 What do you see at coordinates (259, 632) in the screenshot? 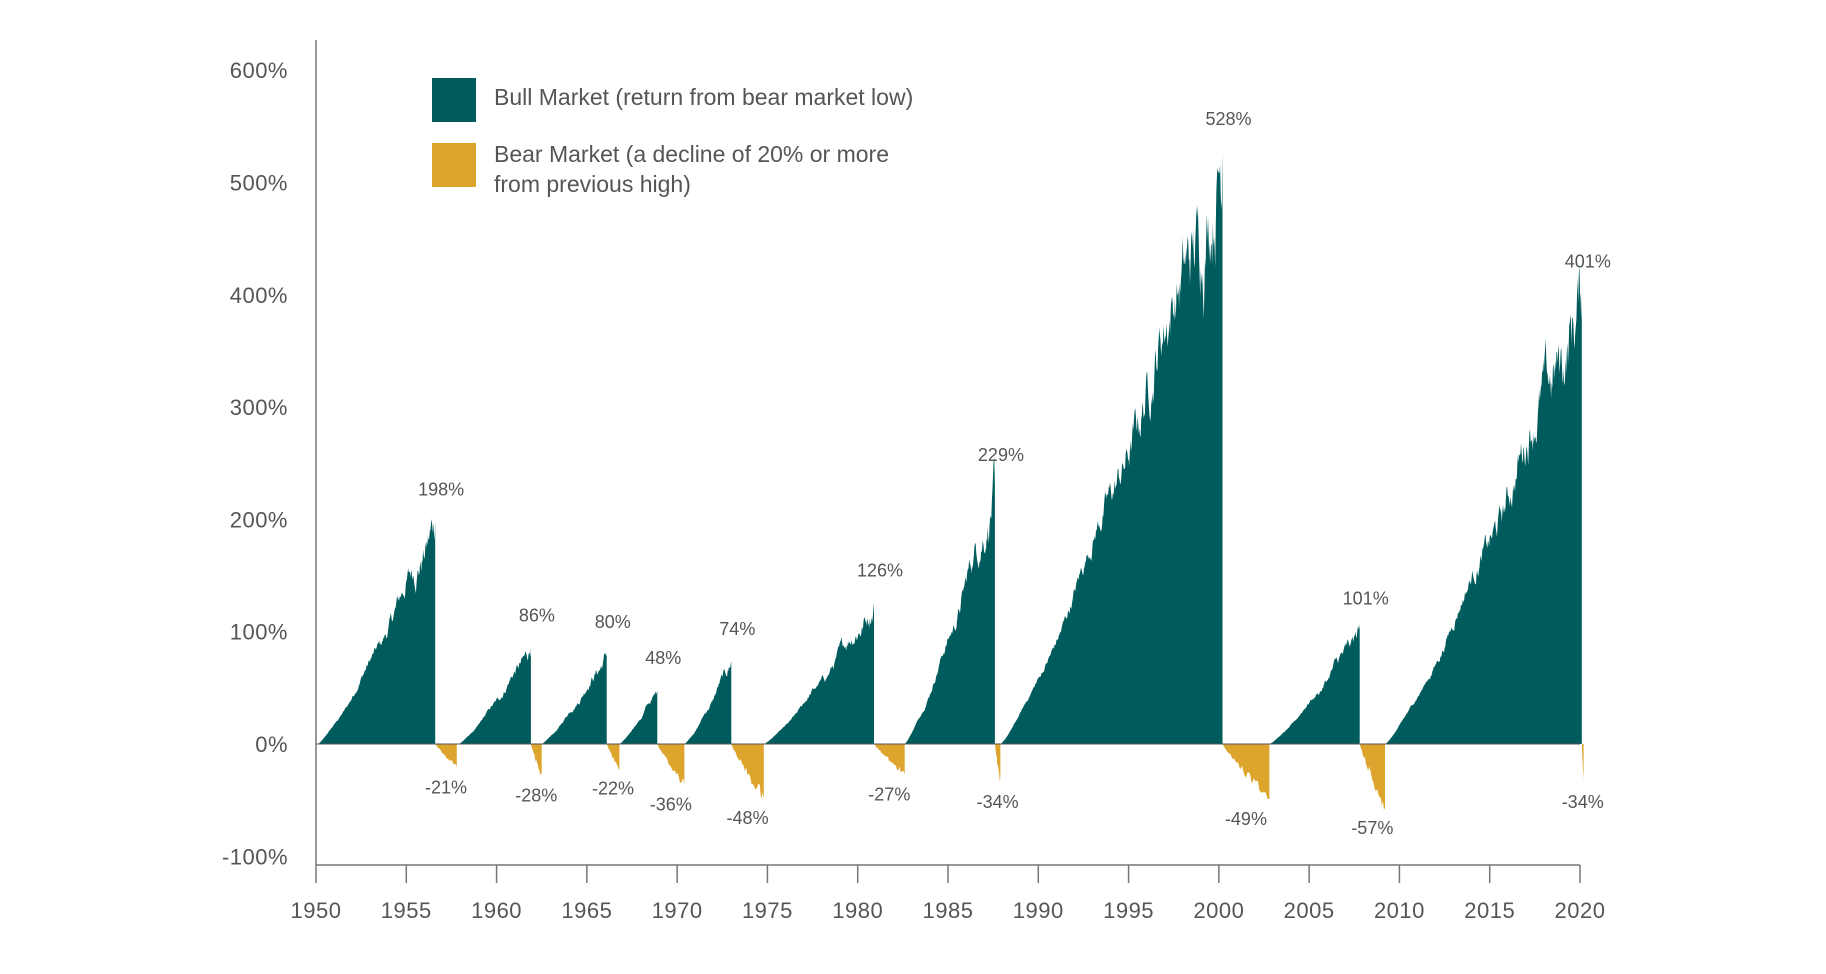
I see `y-tick-label: 100%` at bounding box center [259, 632].